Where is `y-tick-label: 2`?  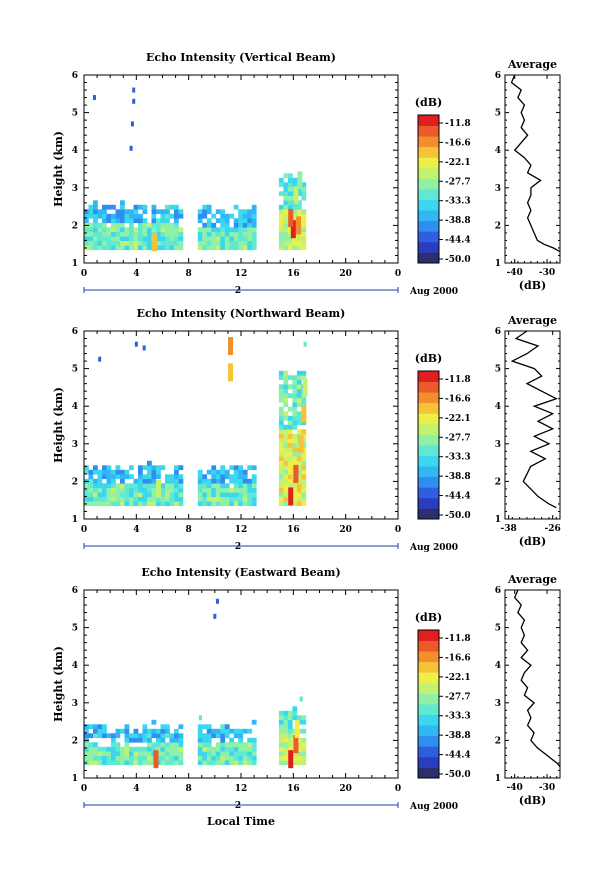 y-tick-label: 2 is located at coordinates (75, 741).